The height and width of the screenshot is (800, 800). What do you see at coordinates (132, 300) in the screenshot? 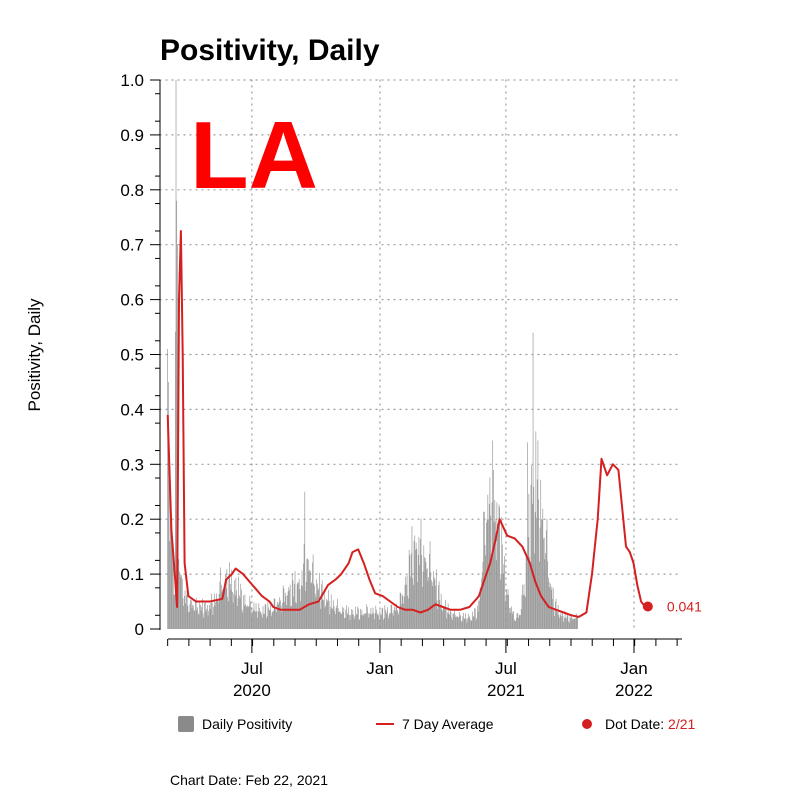
I see `y-tick-label: 0.6` at bounding box center [132, 300].